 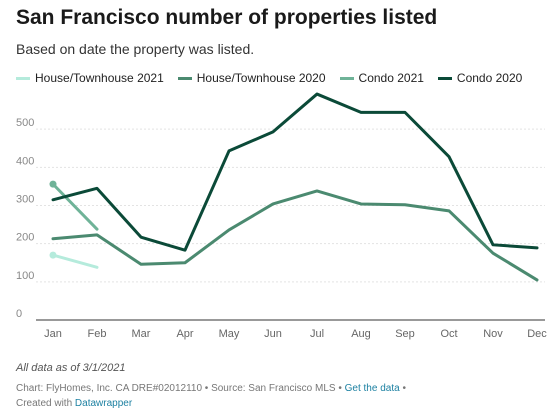 What do you see at coordinates (97, 334) in the screenshot?
I see `x-tick-label: Feb` at bounding box center [97, 334].